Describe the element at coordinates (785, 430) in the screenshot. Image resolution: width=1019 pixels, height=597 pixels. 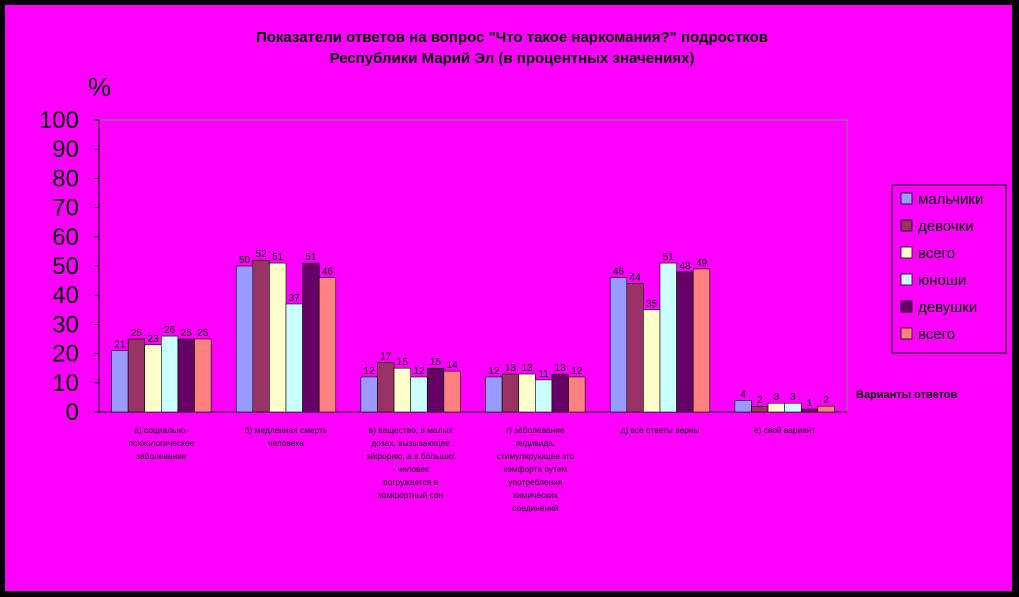
I see `category-label: е) свой вариант` at that location.